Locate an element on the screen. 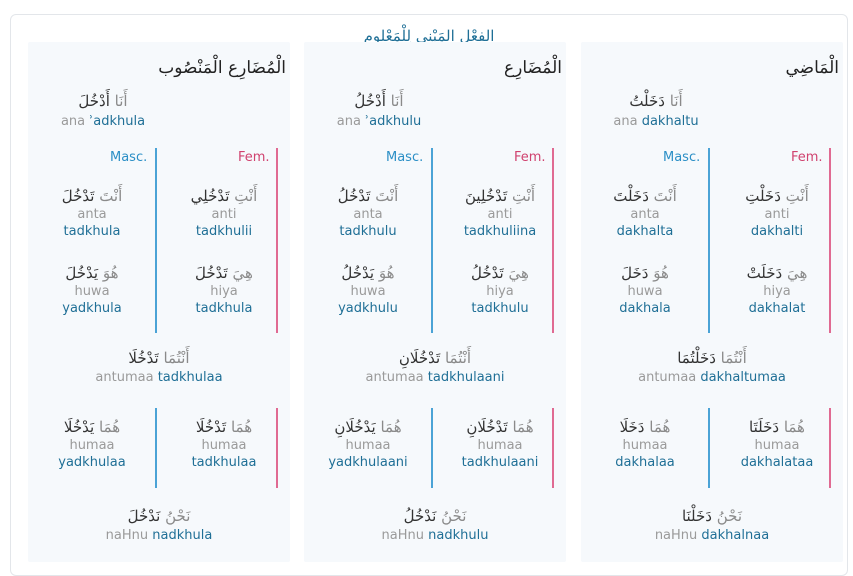 This screenshot has width=853, height=576. cell-hiya: هِيَ دَخَلَتْ hiya dakhalat is located at coordinates (777, 290).